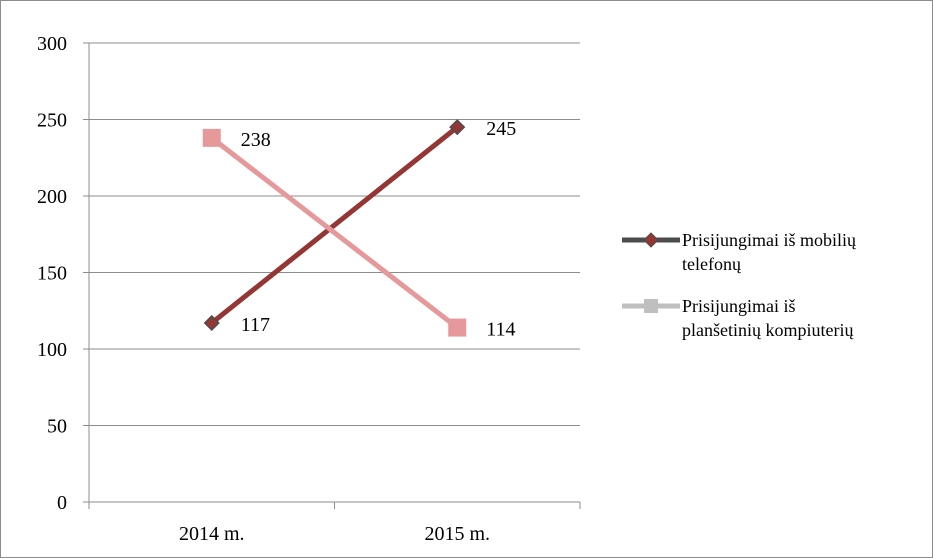 The height and width of the screenshot is (558, 933). Describe the element at coordinates (457, 534) in the screenshot. I see `x-tick-label-1: 2015 m.` at that location.